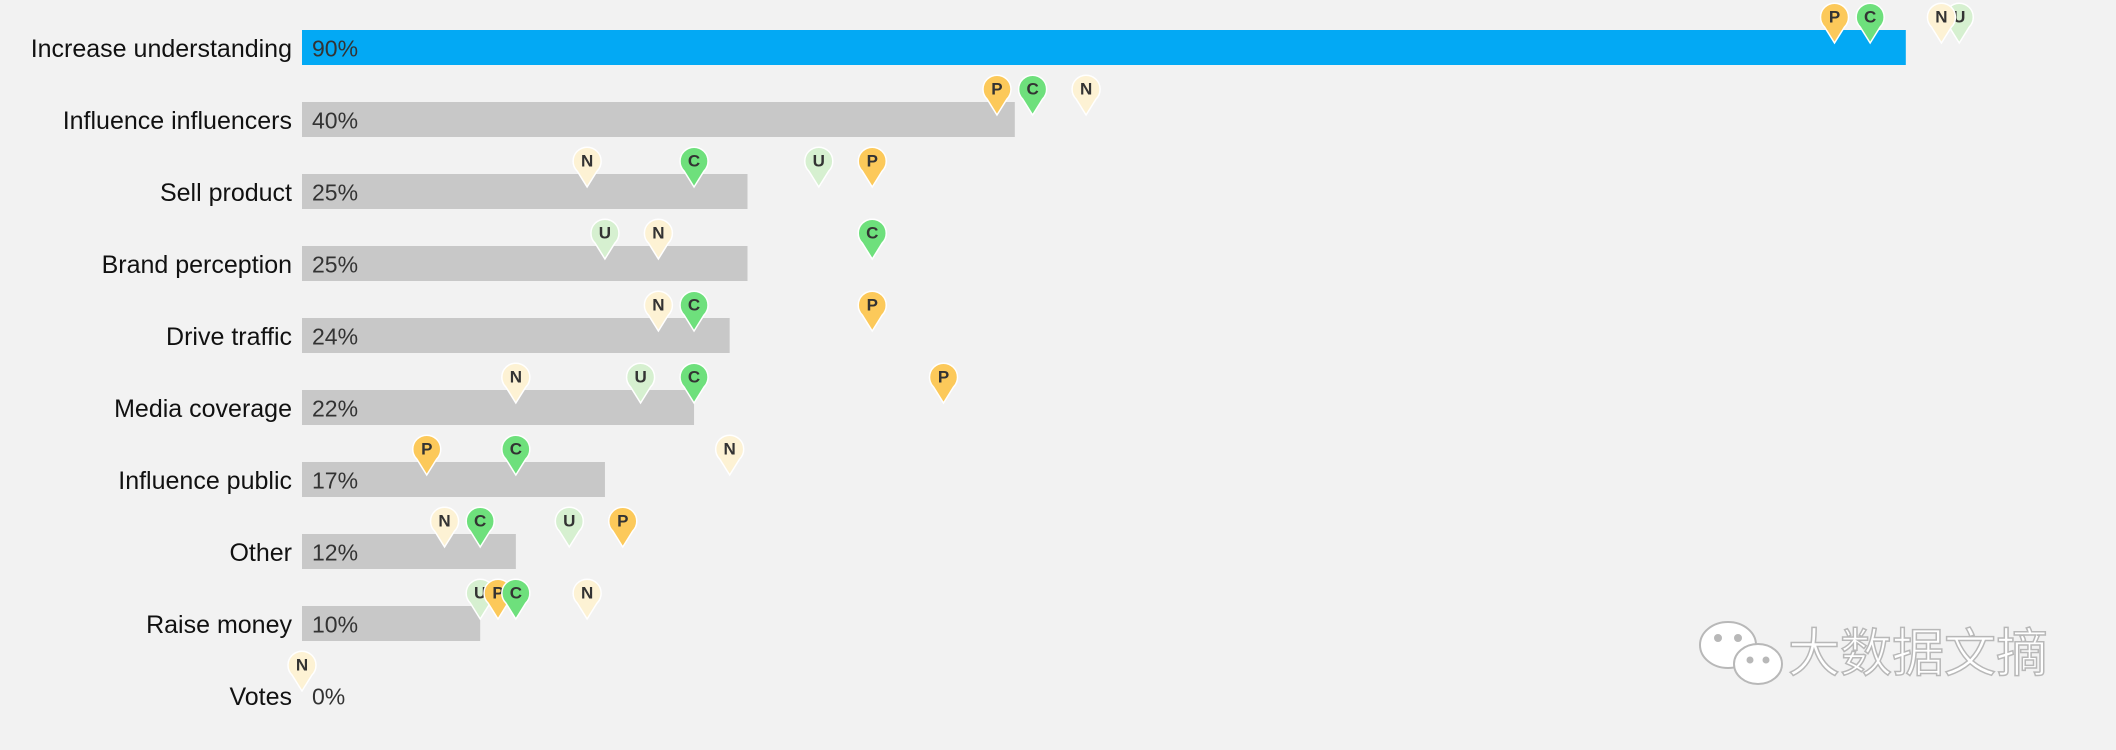  I want to click on category-label: Increase understanding, so click(161, 49).